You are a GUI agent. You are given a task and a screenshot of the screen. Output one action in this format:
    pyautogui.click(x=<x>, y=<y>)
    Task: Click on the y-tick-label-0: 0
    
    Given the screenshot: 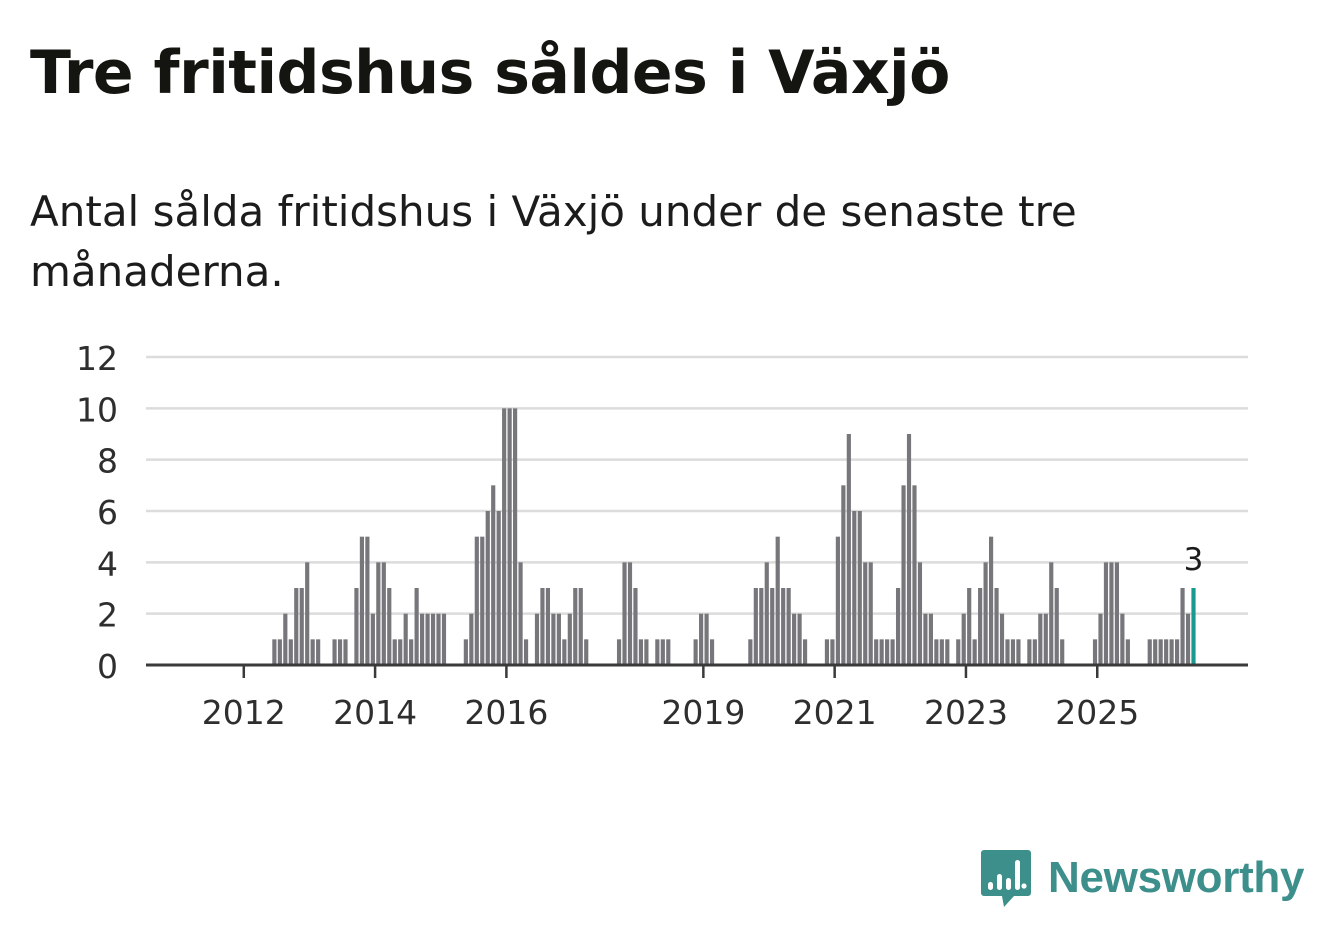 What is the action you would take?
    pyautogui.click(x=107, y=666)
    